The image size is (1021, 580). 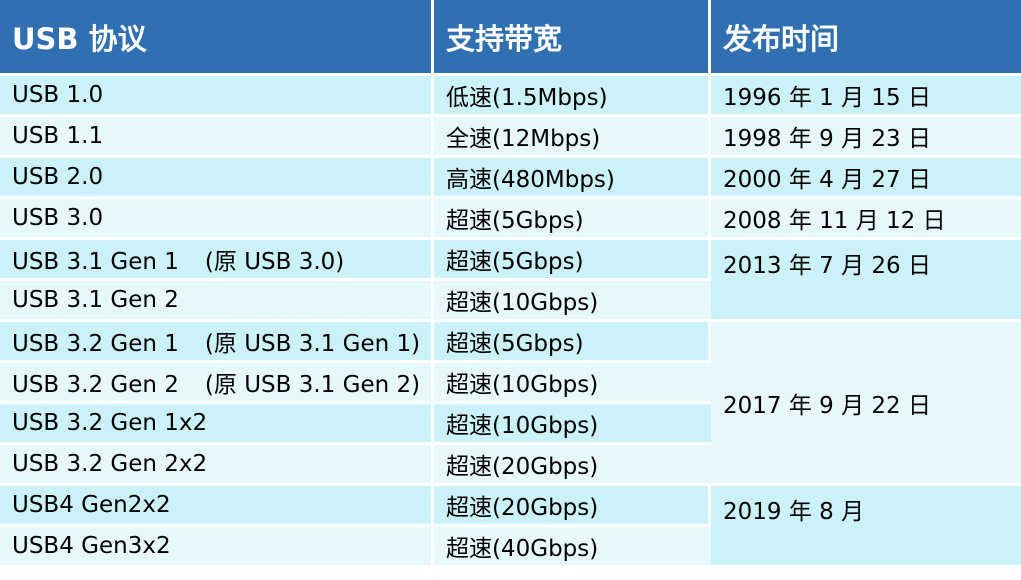 I want to click on protocol-name: USB 3.1 Gen 1, so click(x=95, y=262).